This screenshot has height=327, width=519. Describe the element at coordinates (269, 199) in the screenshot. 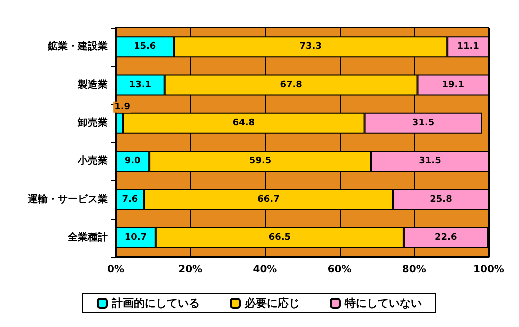

I see `data-label: 66.7` at that location.